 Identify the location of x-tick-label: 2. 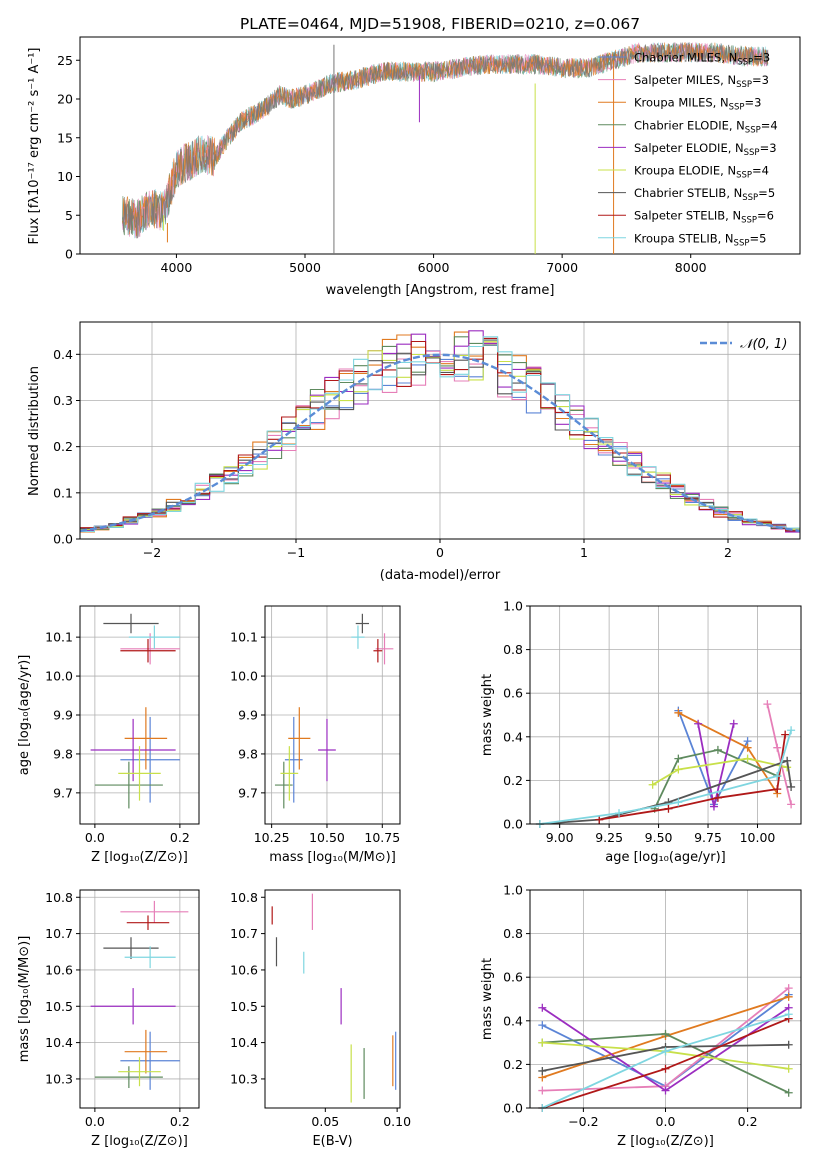
(728, 552).